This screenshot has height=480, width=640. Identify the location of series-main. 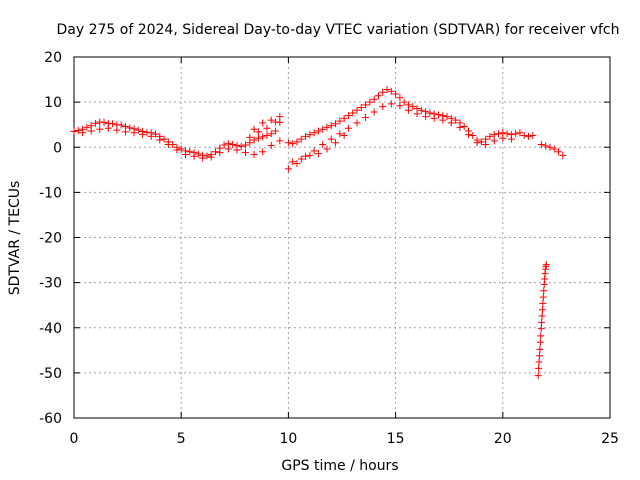
(318, 122).